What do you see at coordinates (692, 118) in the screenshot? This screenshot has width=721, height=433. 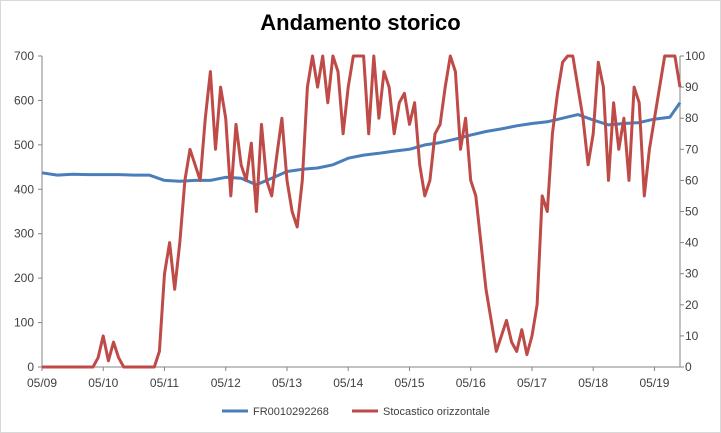 I see `right-tick-label: 80` at bounding box center [692, 118].